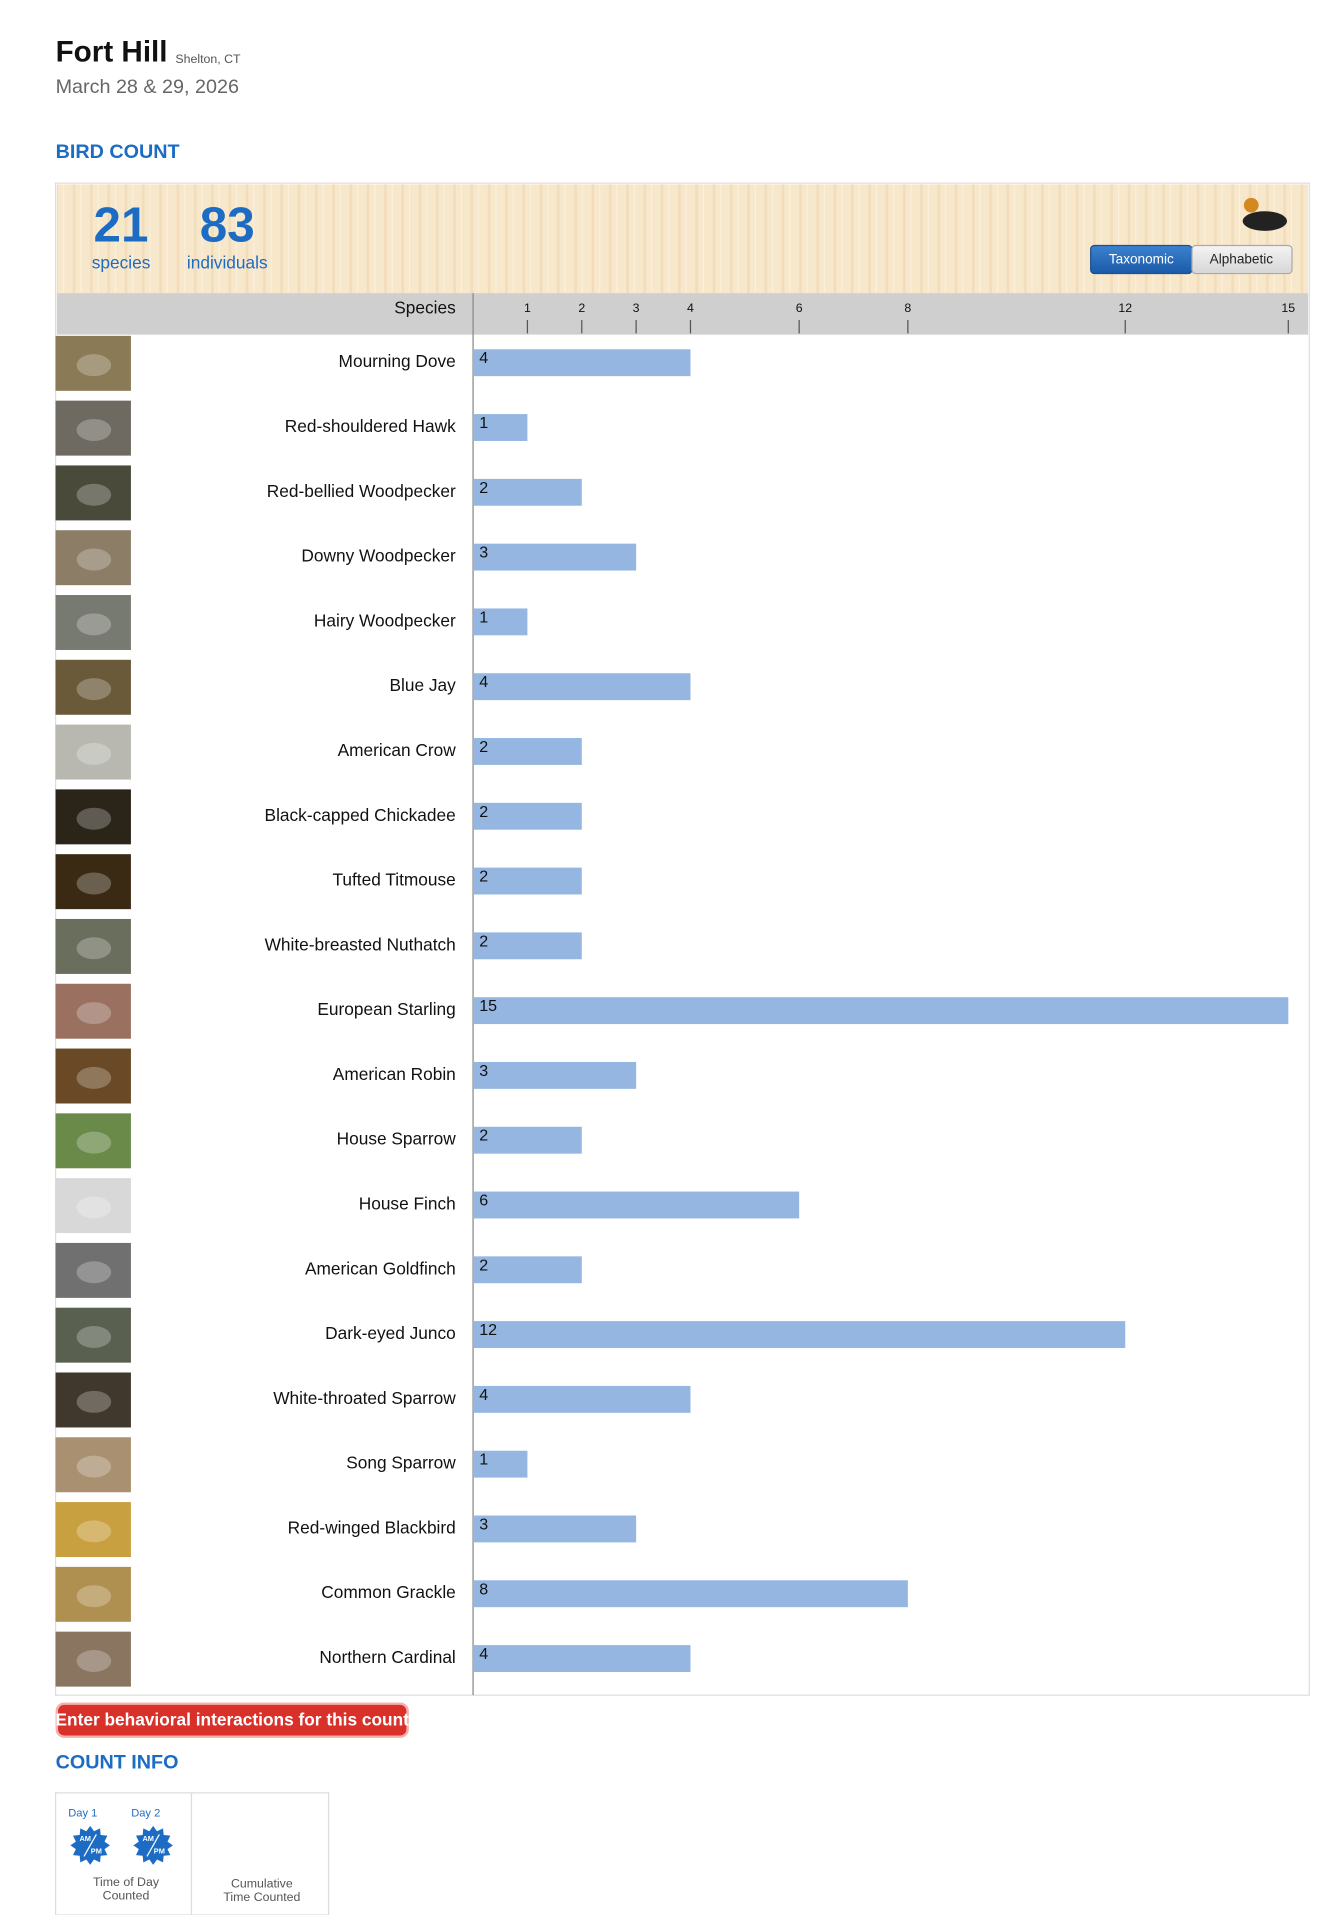 The height and width of the screenshot is (1920, 1334). I want to click on species-label: White-breasted Nuthatch, so click(360, 944).